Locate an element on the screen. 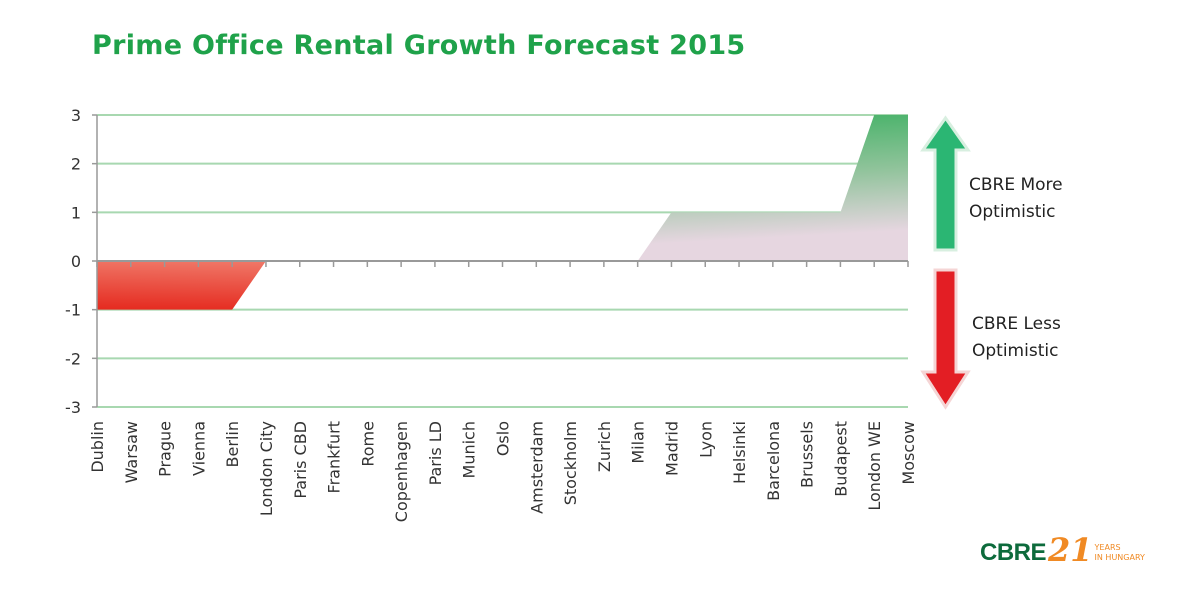 The image size is (1200, 601). x-tick-label: Dublin is located at coordinates (97, 447).